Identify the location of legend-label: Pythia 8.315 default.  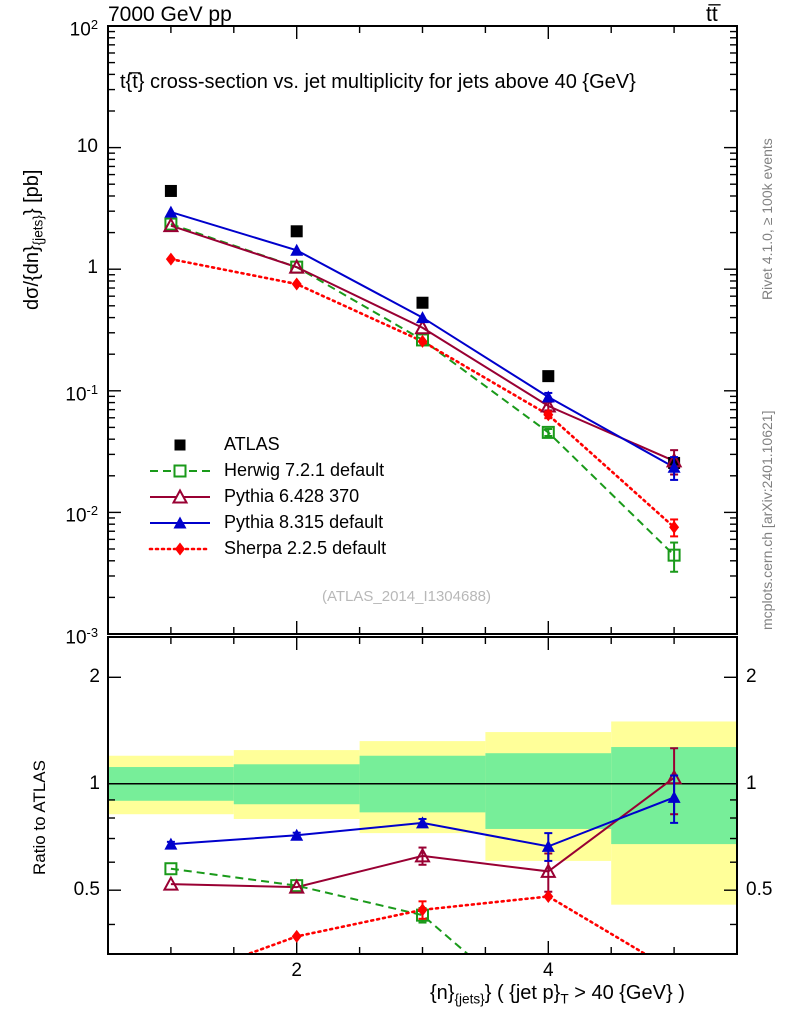
(304, 522).